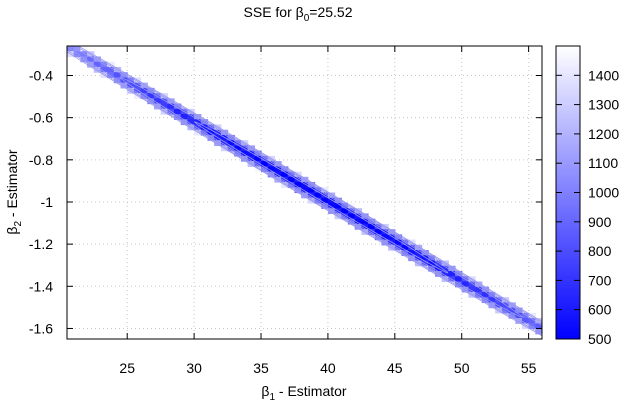 This screenshot has height=404, width=629. What do you see at coordinates (127, 368) in the screenshot?
I see `x-tick-label: 25` at bounding box center [127, 368].